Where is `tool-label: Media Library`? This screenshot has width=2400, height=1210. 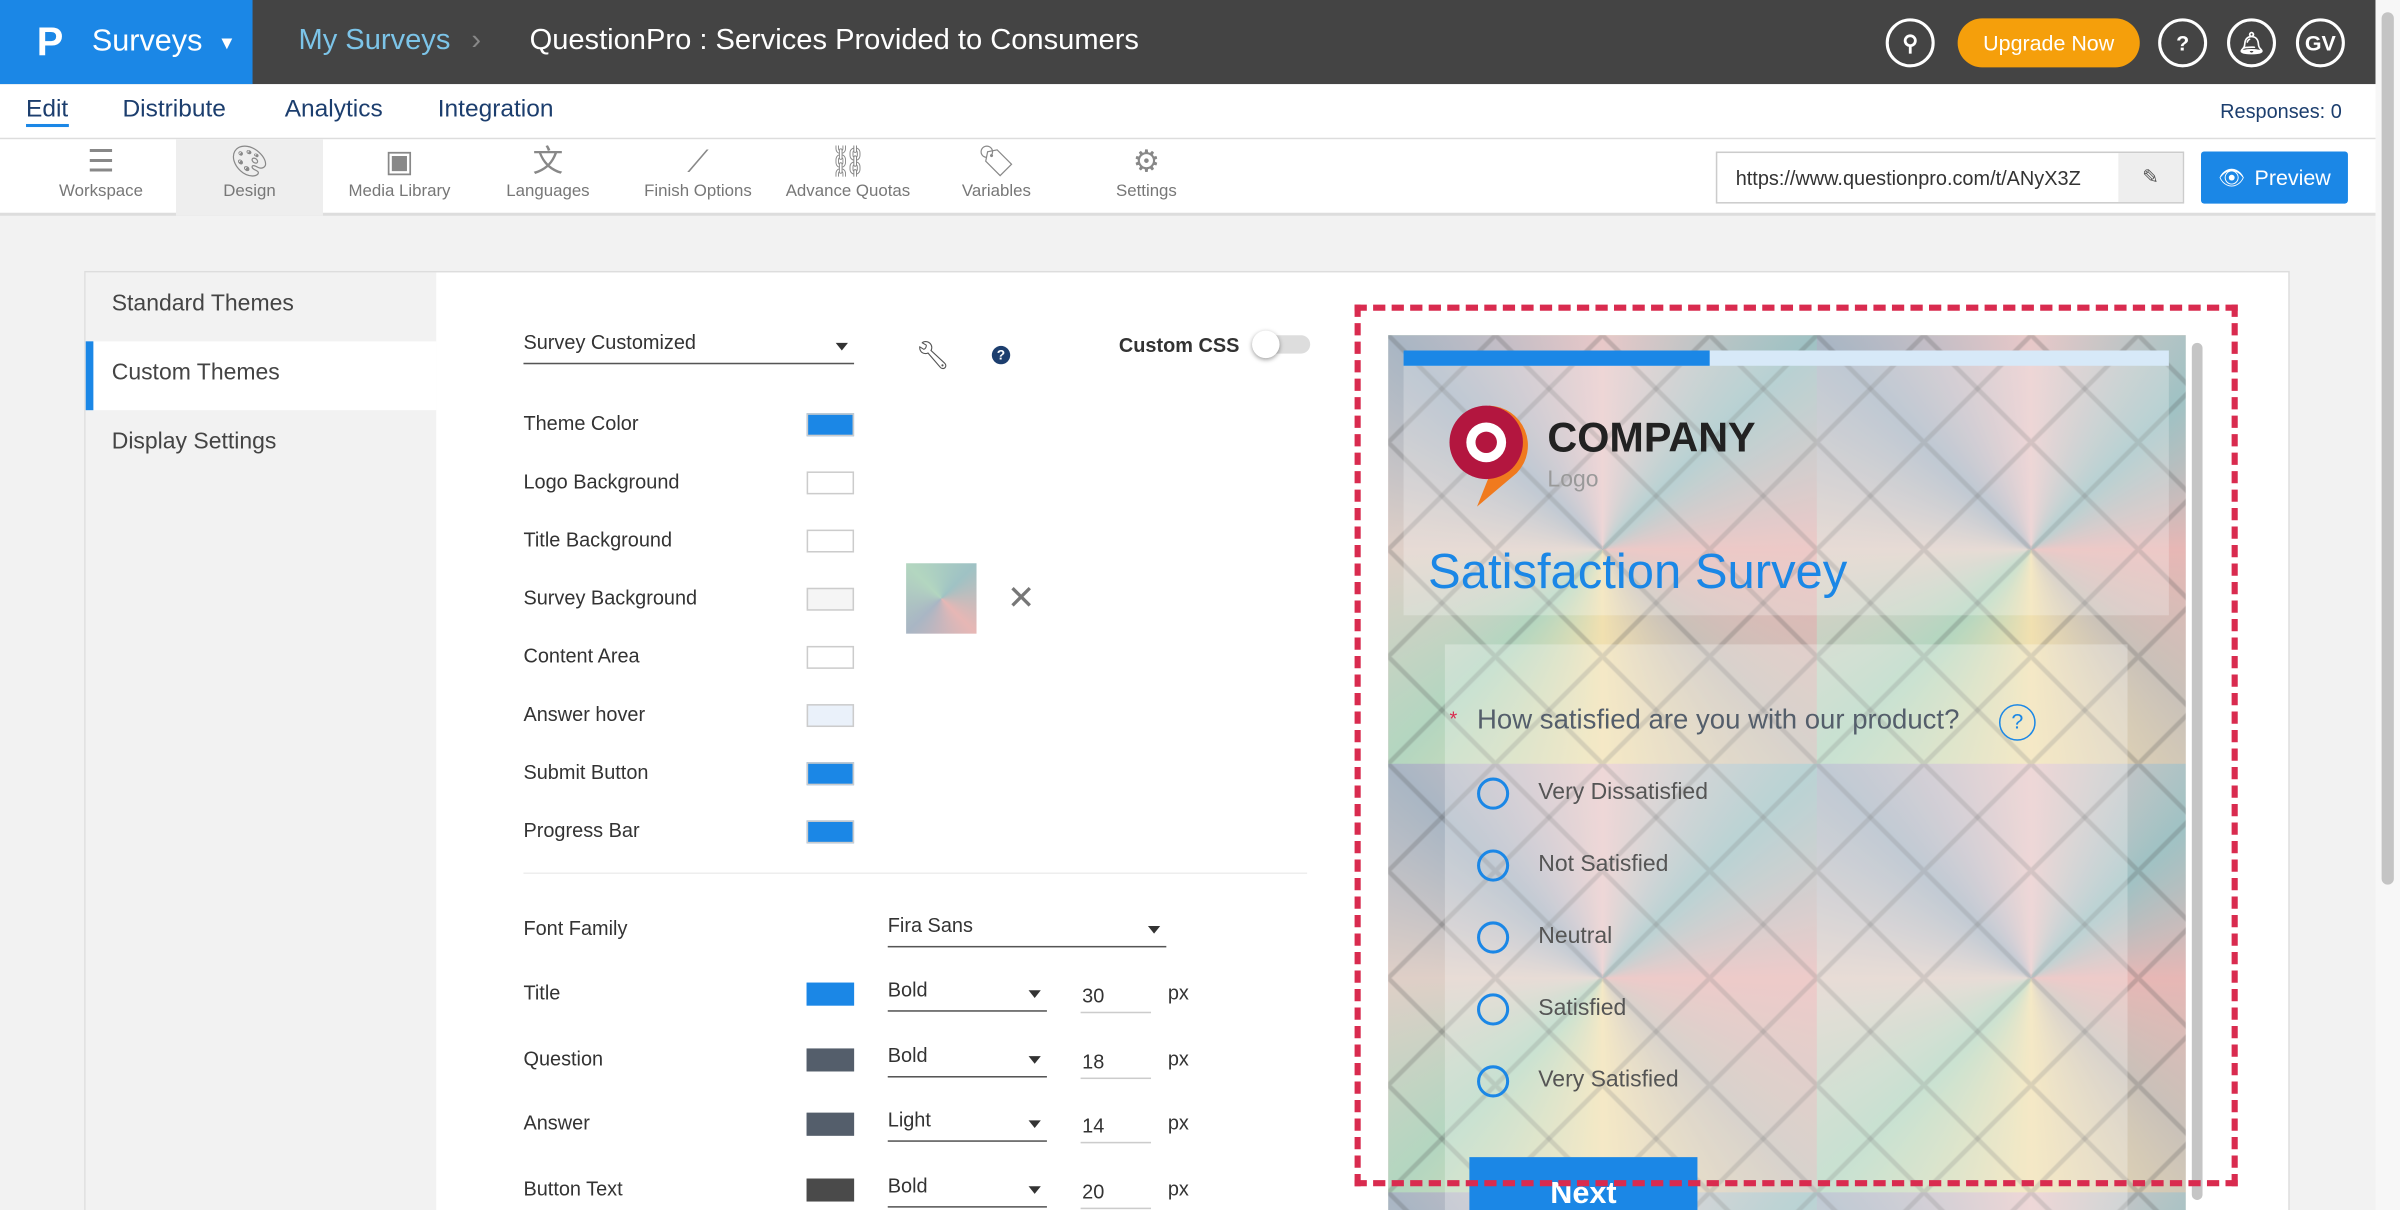 tool-label: Media Library is located at coordinates (399, 191).